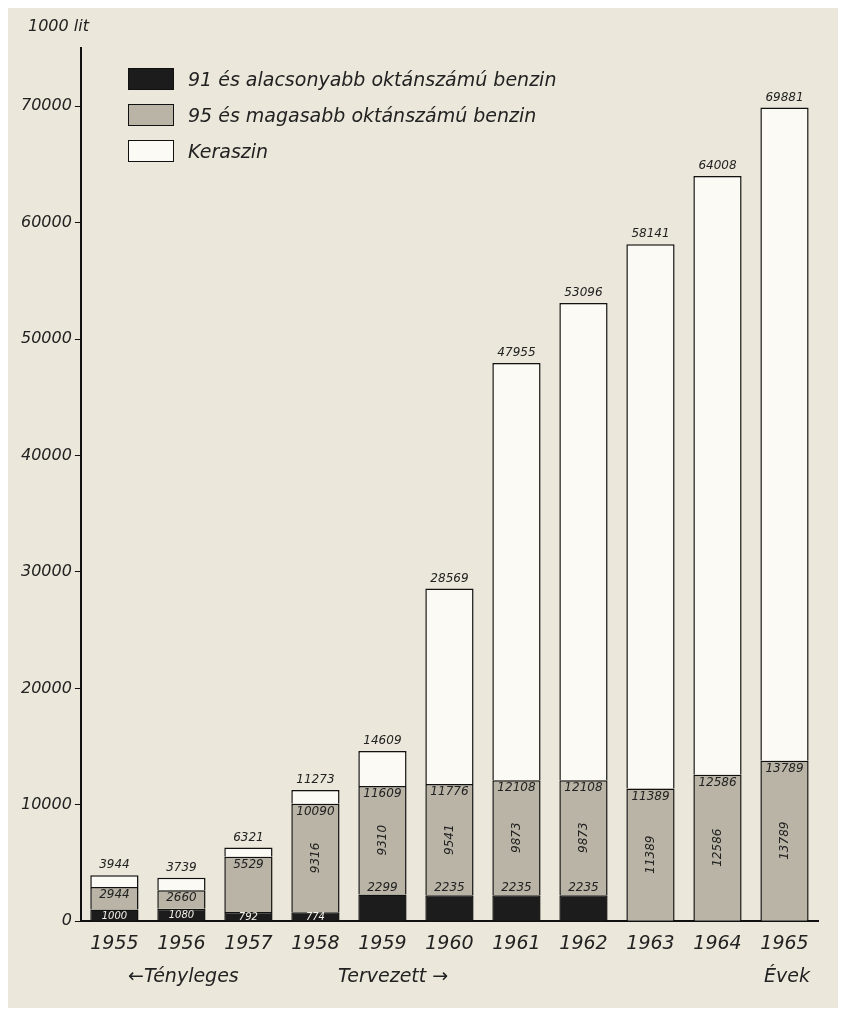 This screenshot has width=846, height=1017. Describe the element at coordinates (181, 866) in the screenshot. I see `total-label: 3739` at that location.